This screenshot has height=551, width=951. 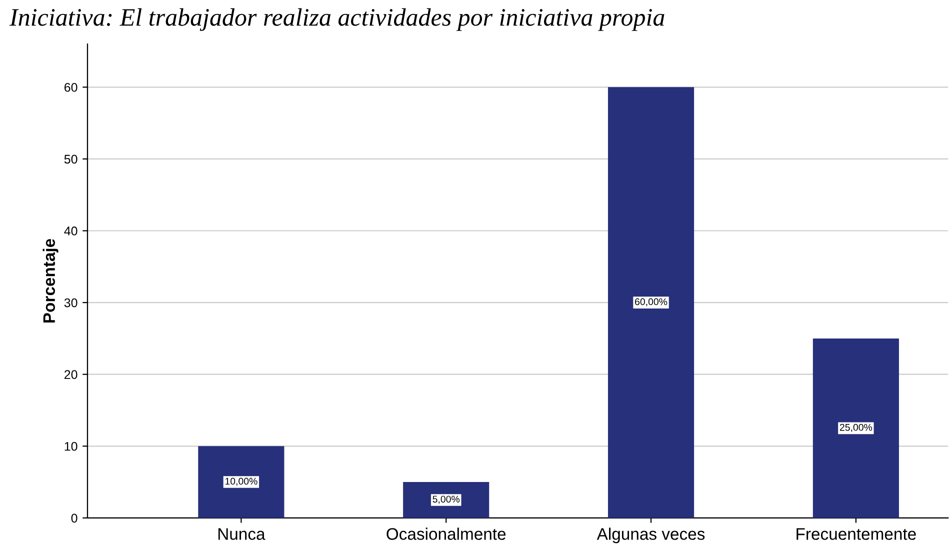 I want to click on x-tick-label: Nunca, so click(x=242, y=534).